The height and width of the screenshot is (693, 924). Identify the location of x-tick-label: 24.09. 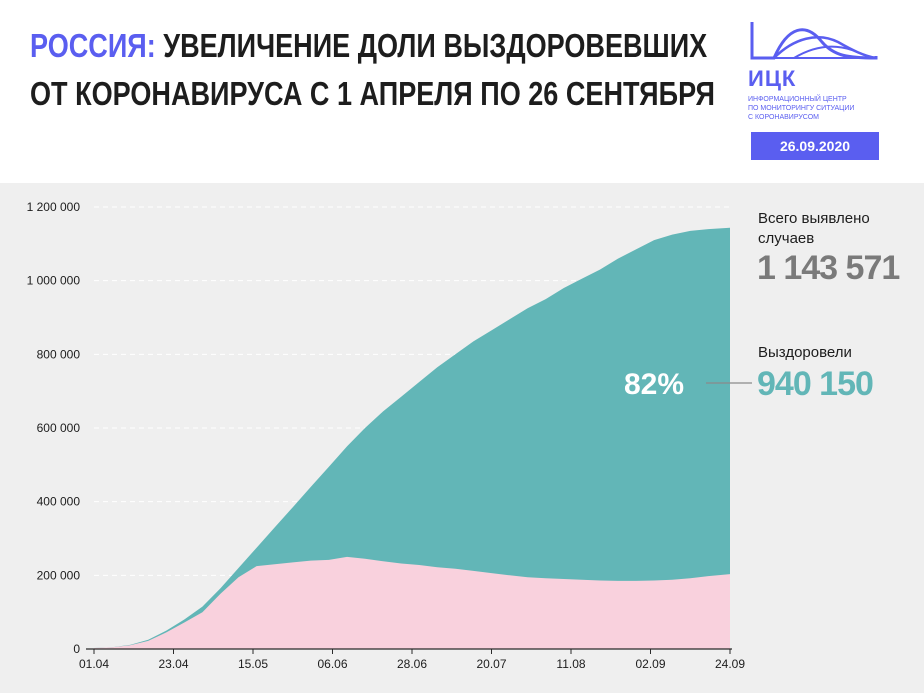
(730, 664).